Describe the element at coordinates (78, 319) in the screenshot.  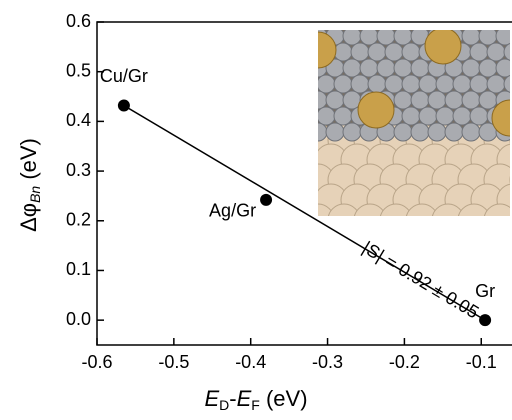
I see `y-tick-label: 0.0` at that location.